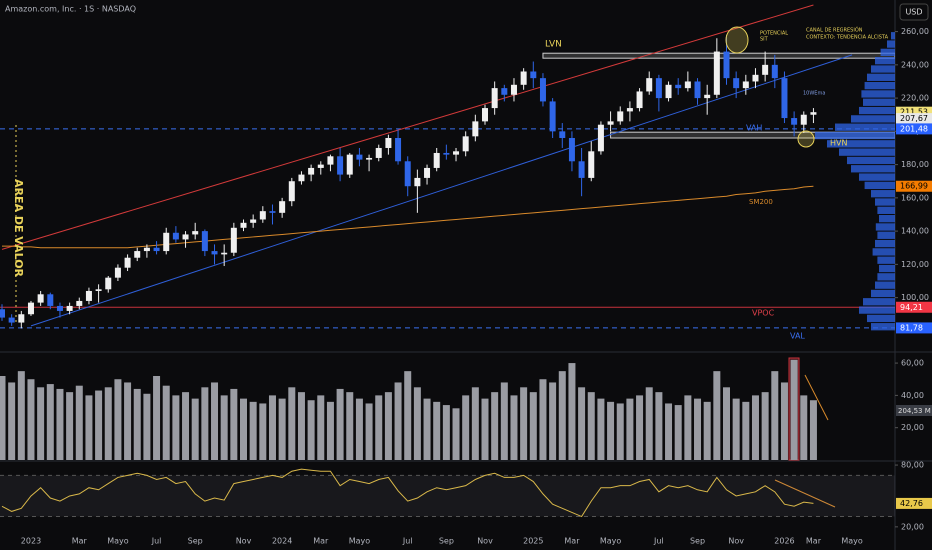 This screenshot has height=550, width=932. Describe the element at coordinates (915, 98) in the screenshot. I see `y-tick-label: 220,00` at that location.